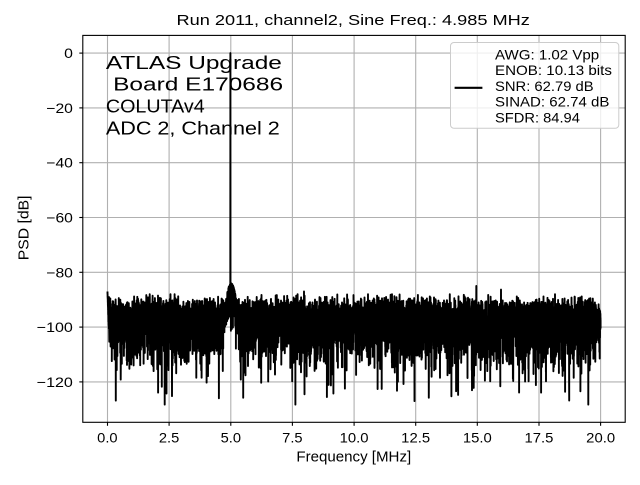 The height and width of the screenshot is (485, 640). Describe the element at coordinates (193, 128) in the screenshot. I see `svg-text: ADC 2, Channel 2` at that location.